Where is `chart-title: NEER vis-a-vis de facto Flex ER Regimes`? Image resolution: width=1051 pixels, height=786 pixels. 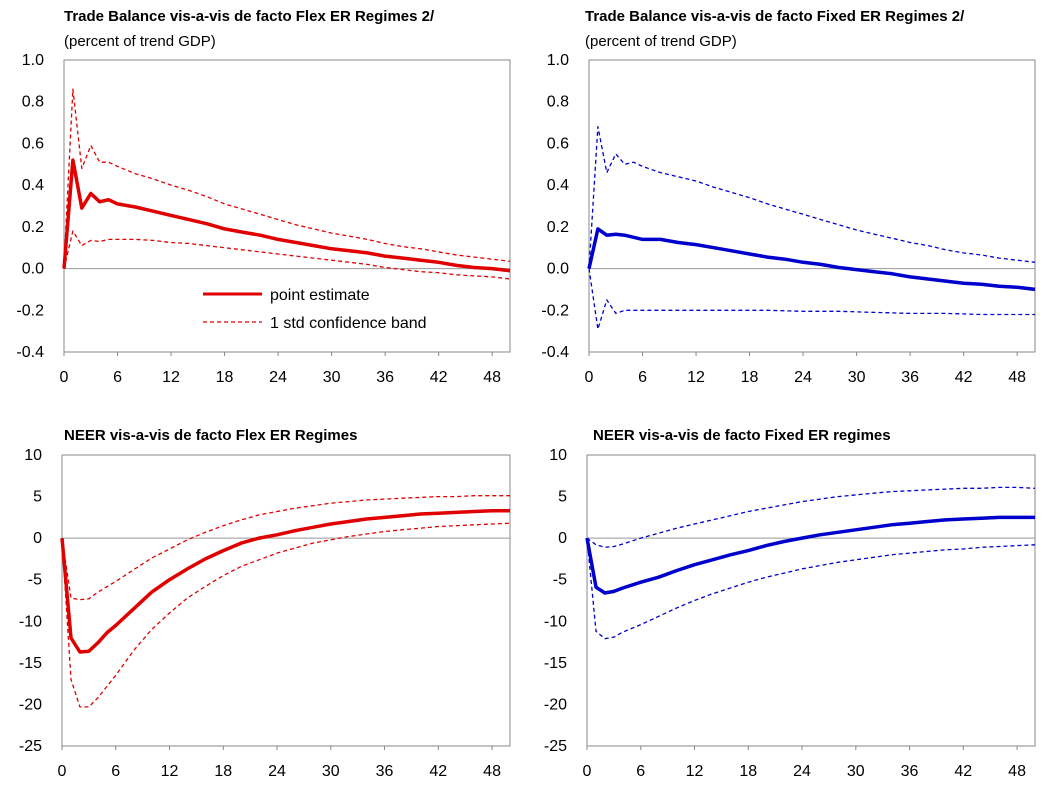 chart-title: NEER vis-a-vis de facto Flex ER Regimes is located at coordinates (210, 435).